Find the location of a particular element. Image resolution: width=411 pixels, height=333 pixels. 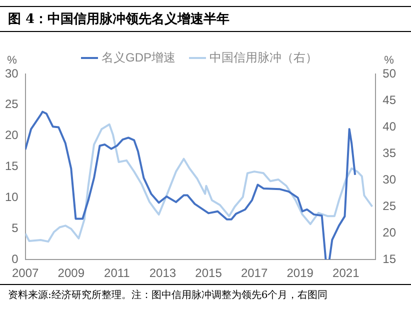

y2-tick-label: 45 is located at coordinates (389, 99).